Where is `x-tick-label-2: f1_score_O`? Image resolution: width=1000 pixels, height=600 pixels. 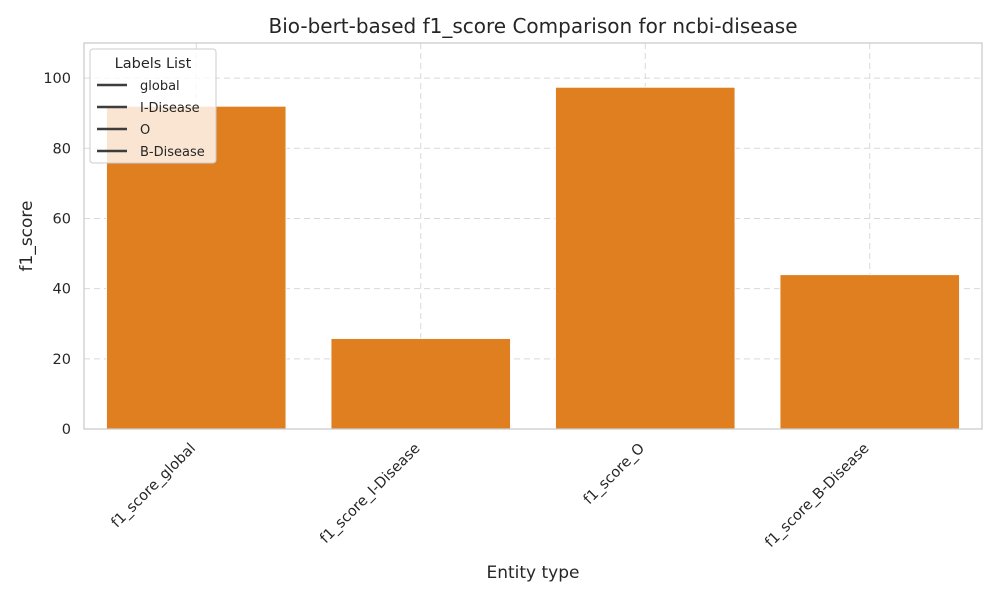
x-tick-label-2: f1_score_O is located at coordinates (614, 474).